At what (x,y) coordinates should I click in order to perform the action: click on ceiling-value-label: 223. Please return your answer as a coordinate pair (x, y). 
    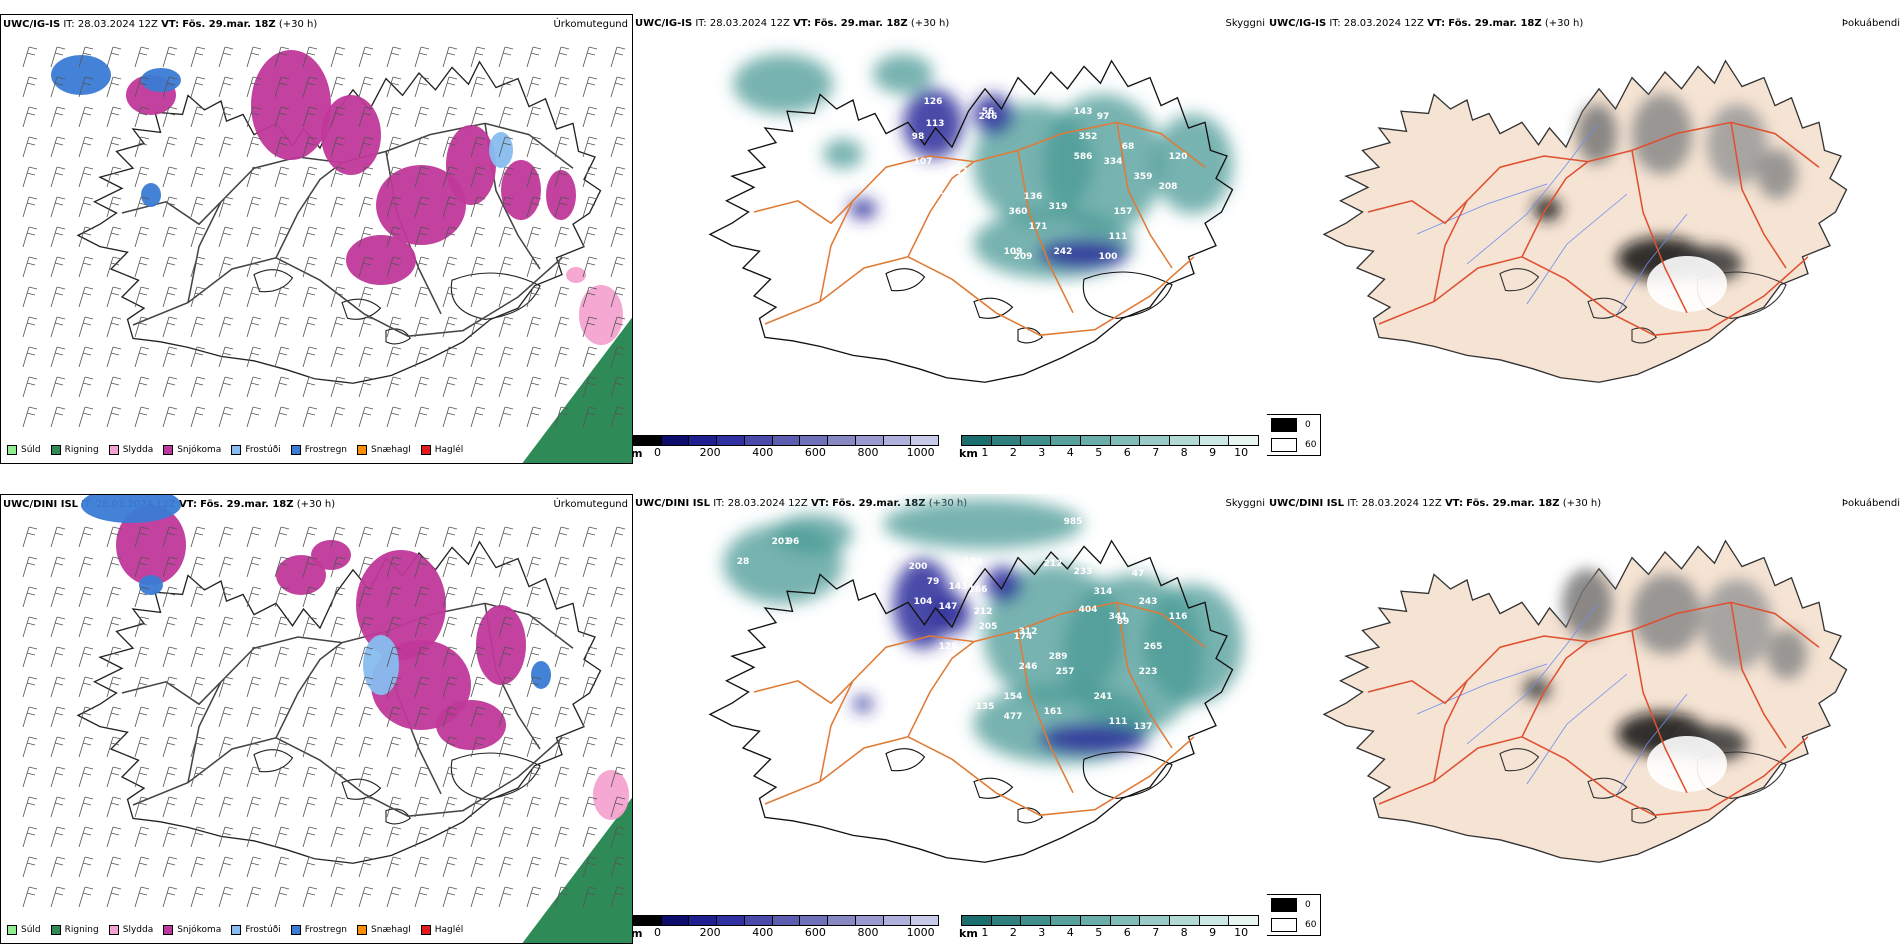
    Looking at the image, I should click on (1148, 672).